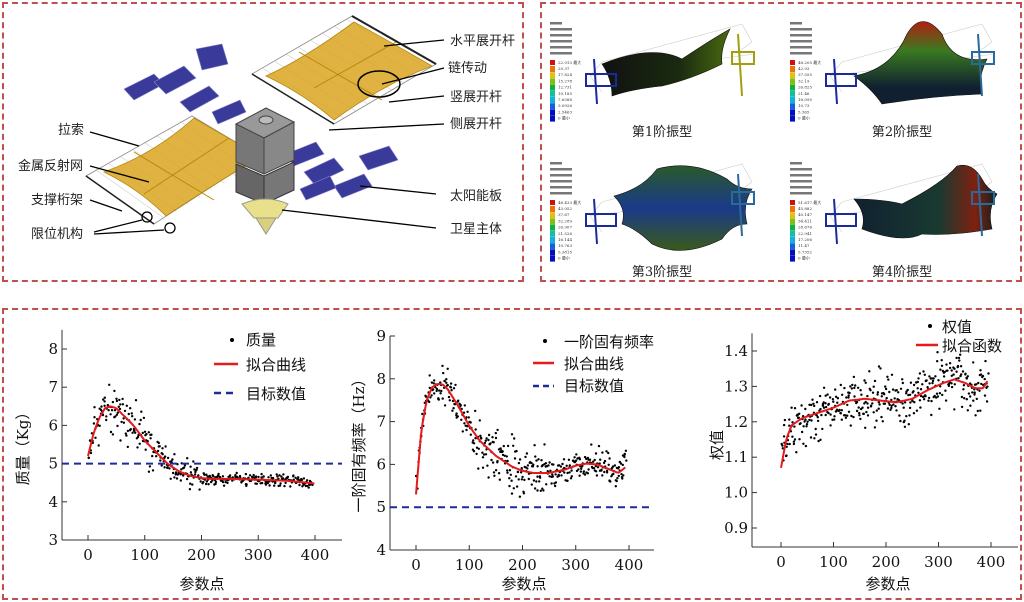 This screenshot has width=1024, height=602. Describe the element at coordinates (200, 437) in the screenshot. I see `chart-mass-points` at that location.